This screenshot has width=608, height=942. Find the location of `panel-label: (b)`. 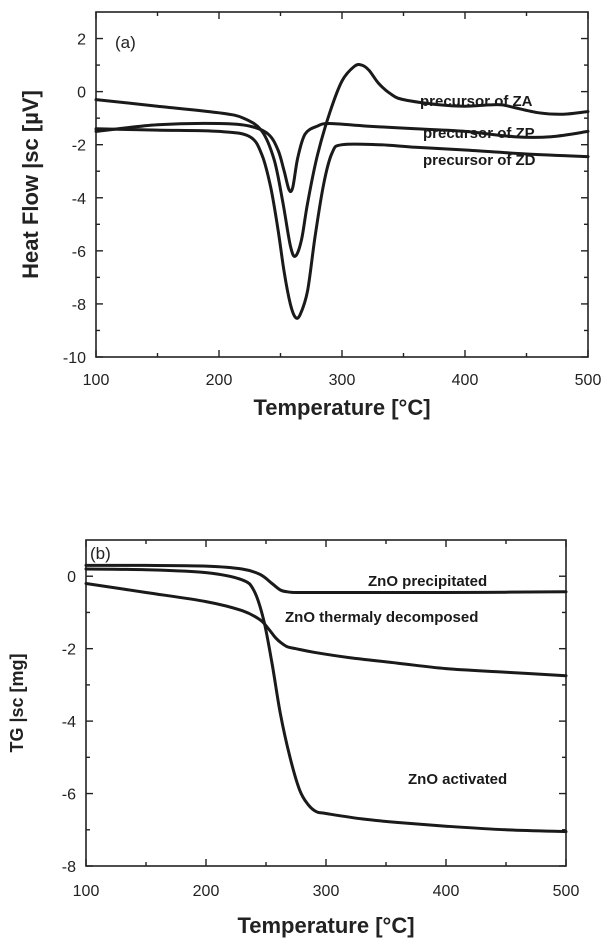

panel-label: (b) is located at coordinates (100, 553).